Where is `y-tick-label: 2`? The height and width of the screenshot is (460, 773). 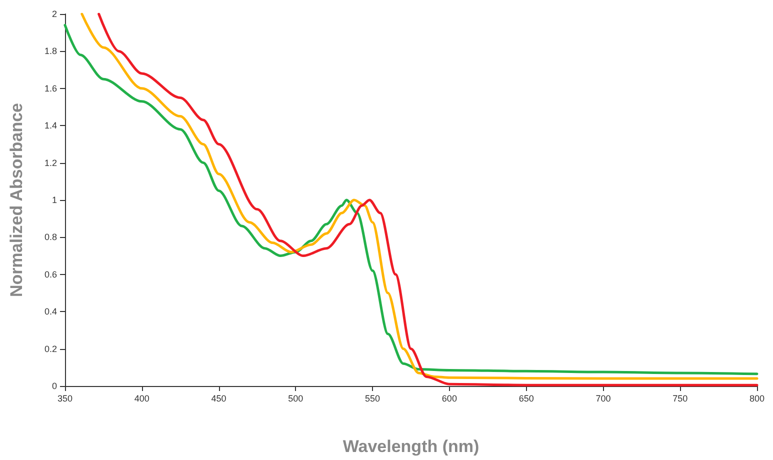
y-tick-label: 2 is located at coordinates (54, 14).